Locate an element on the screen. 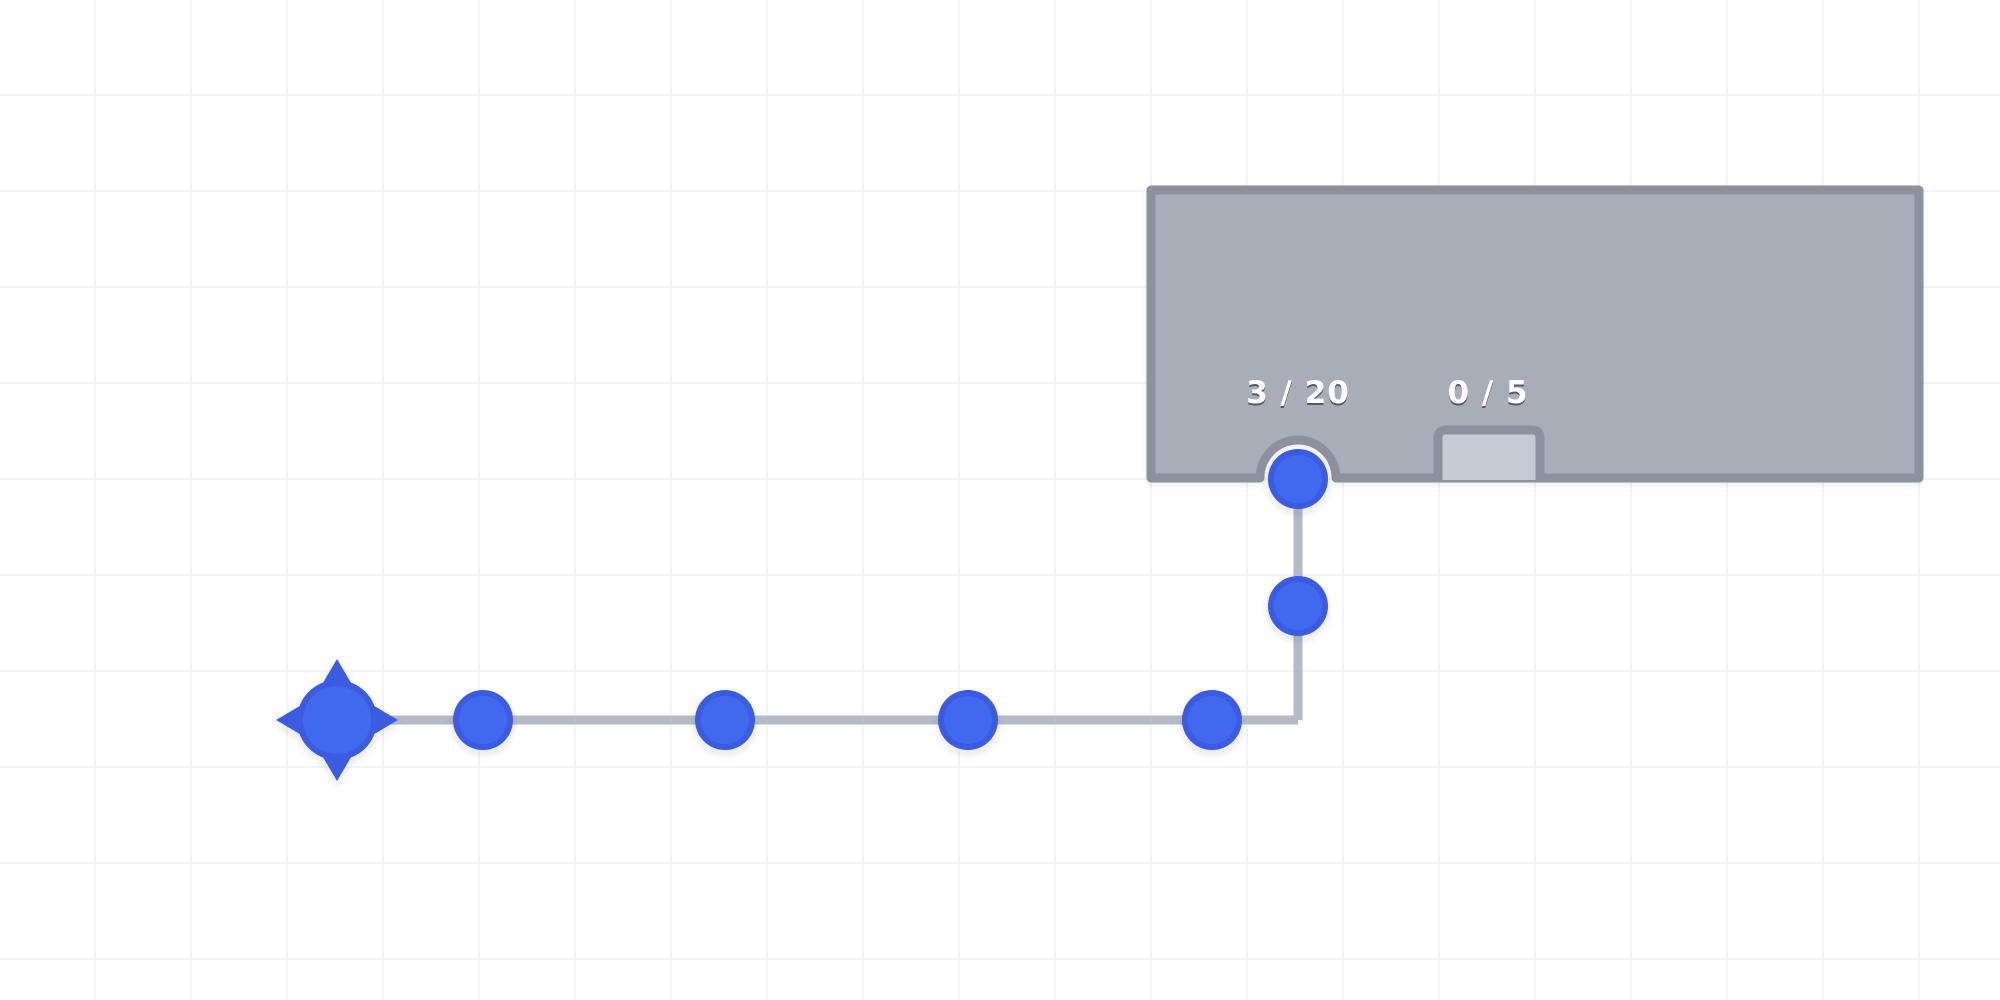  building-panel-body is located at coordinates (1535, 334).